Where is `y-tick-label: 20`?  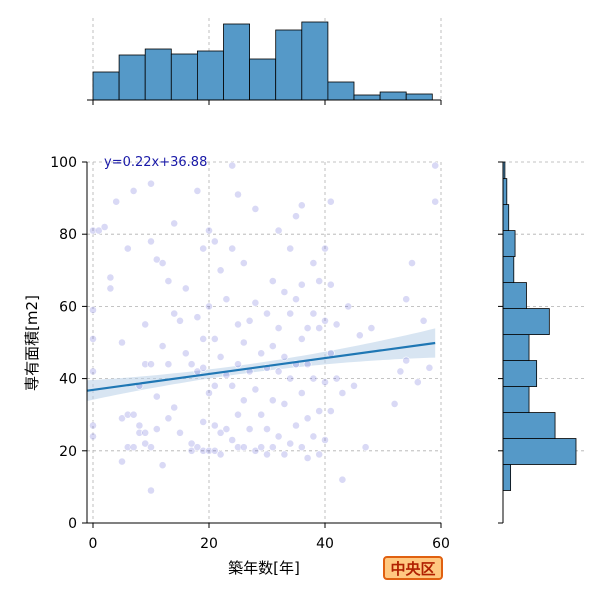 y-tick-label: 20 is located at coordinates (68, 452).